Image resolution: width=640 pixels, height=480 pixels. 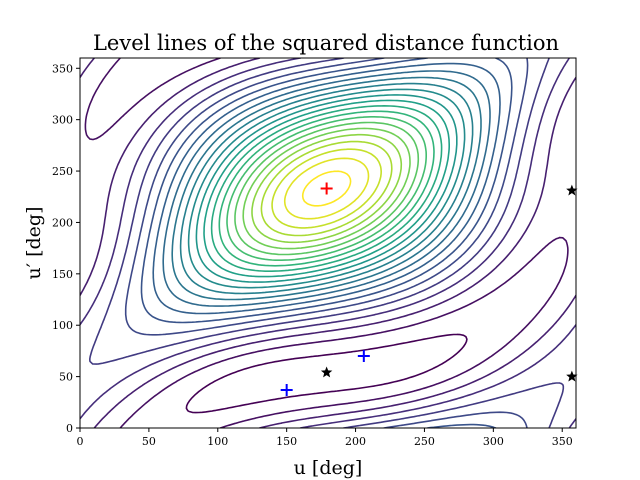 What do you see at coordinates (34, 243) in the screenshot?
I see `y-axis-label: u′ [deg]` at bounding box center [34, 243].